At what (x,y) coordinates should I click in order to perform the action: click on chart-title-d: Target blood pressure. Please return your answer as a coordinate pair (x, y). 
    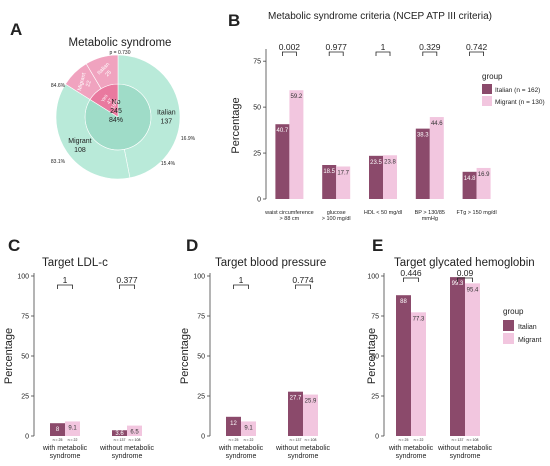
    Looking at the image, I should click on (270, 263).